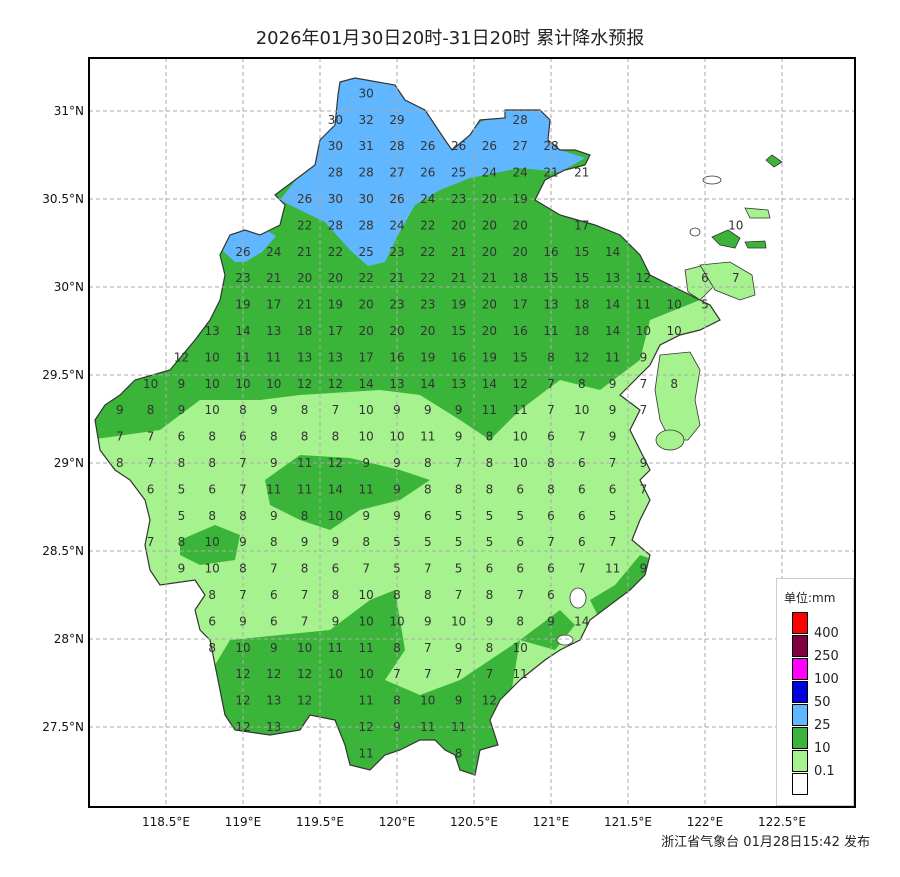  Describe the element at coordinates (765, 842) in the screenshot. I see `issuer-footer: 浙江省气象台 01月28日15:42 发布` at that location.